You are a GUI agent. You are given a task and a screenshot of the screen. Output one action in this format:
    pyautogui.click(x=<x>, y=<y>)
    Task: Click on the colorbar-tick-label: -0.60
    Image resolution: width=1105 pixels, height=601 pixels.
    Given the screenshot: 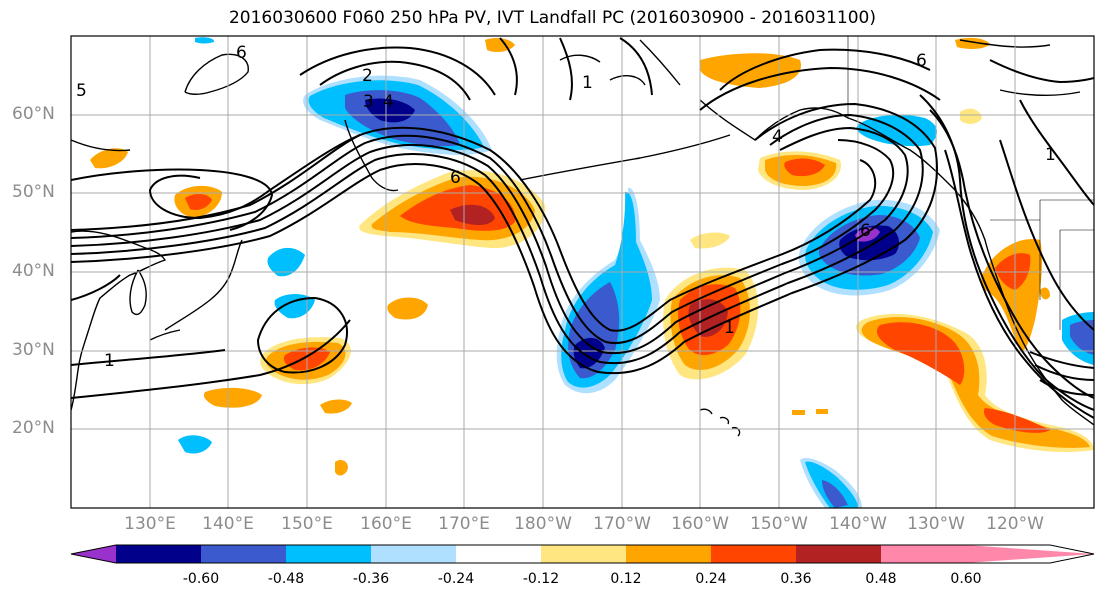 What is the action you would take?
    pyautogui.click(x=201, y=579)
    